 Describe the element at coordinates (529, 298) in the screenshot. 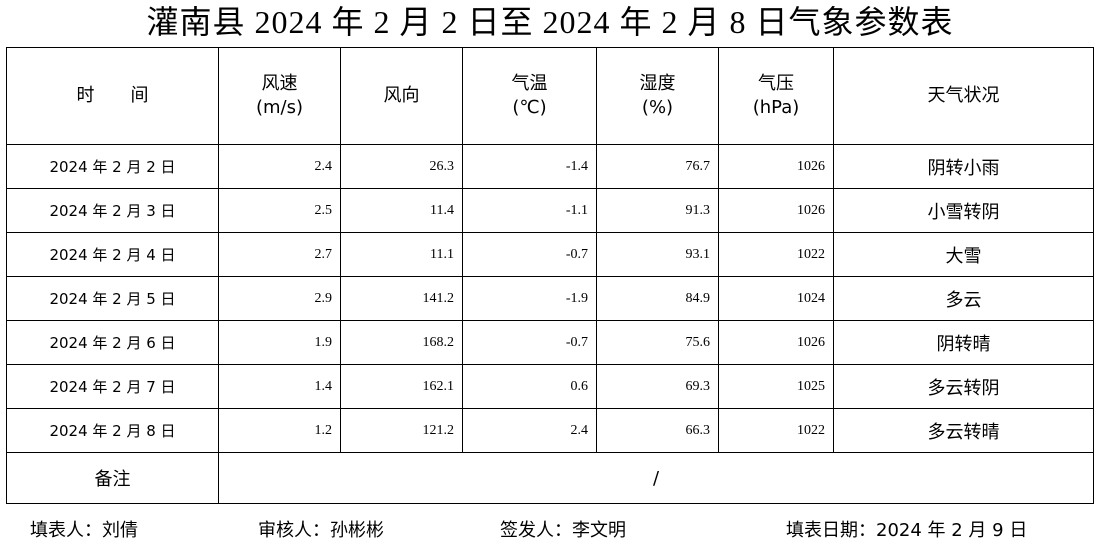

I see `cell: -1.9` at that location.